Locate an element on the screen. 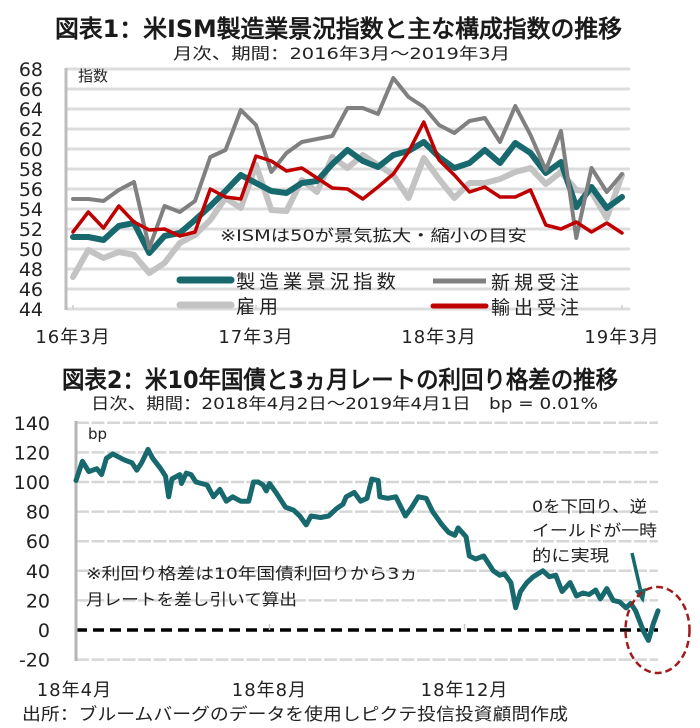 The image size is (700, 728). y-tick-label: 66 is located at coordinates (31, 90).